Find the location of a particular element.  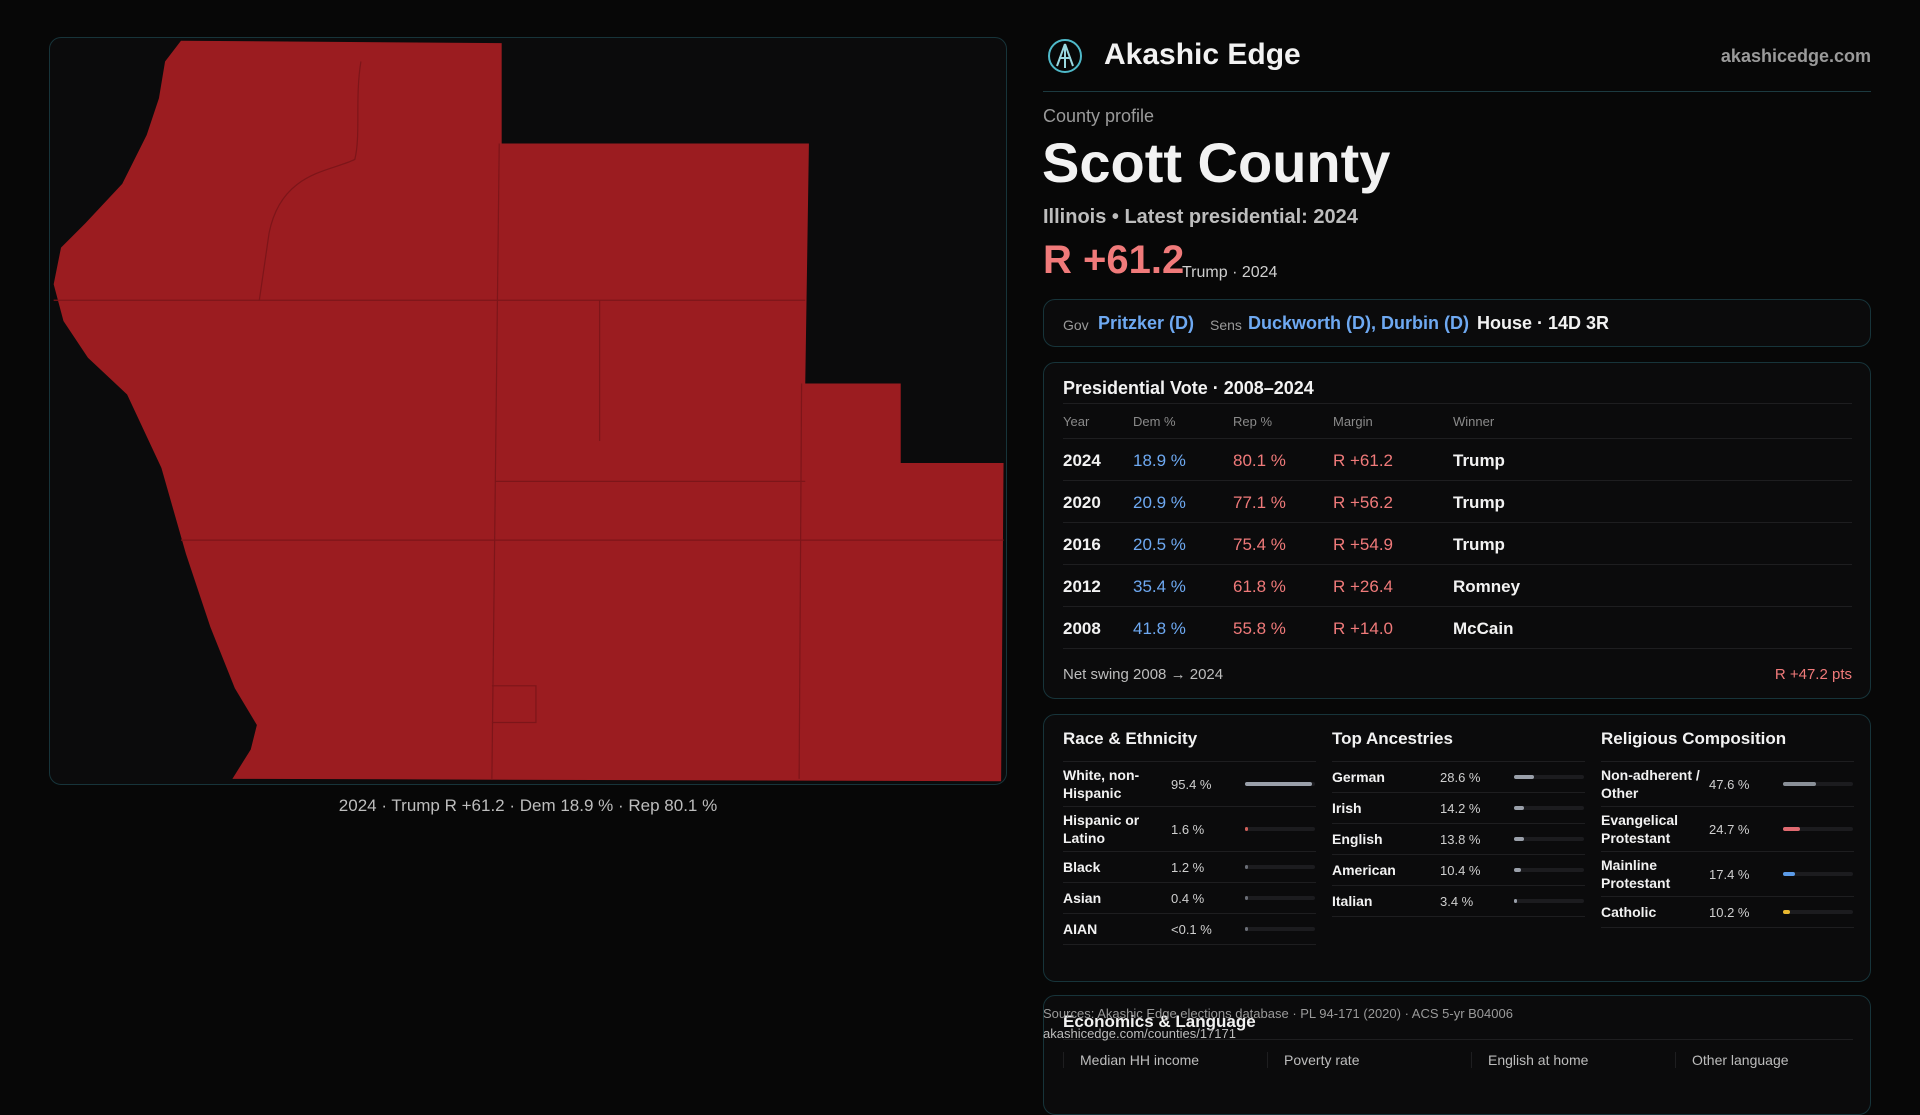

row-label: AIAN is located at coordinates (1080, 929).